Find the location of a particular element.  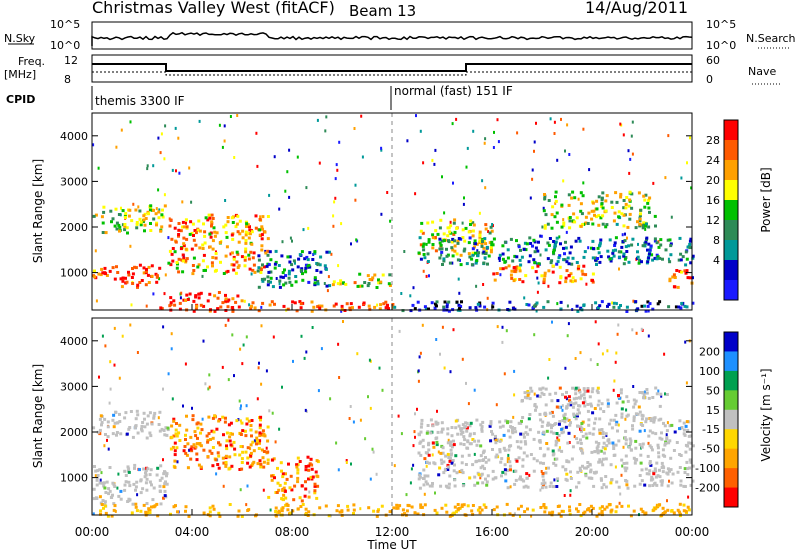

nave-tick-bottom: 0 is located at coordinates (709, 79).